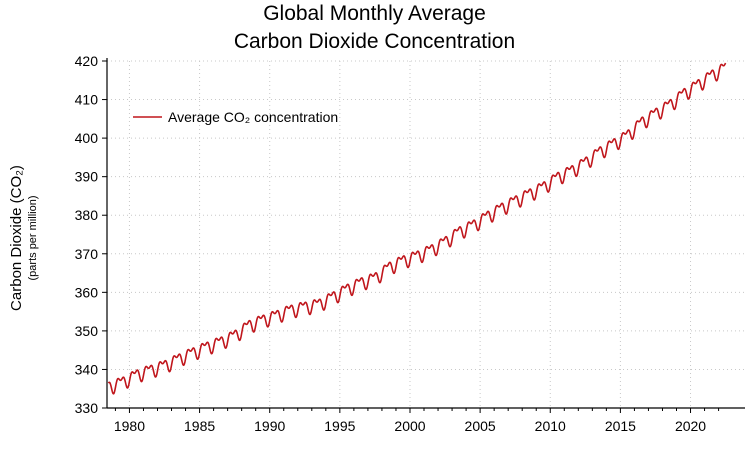 This screenshot has width=749, height=469. Describe the element at coordinates (620, 426) in the screenshot. I see `x-tick-label: 2015` at that location.